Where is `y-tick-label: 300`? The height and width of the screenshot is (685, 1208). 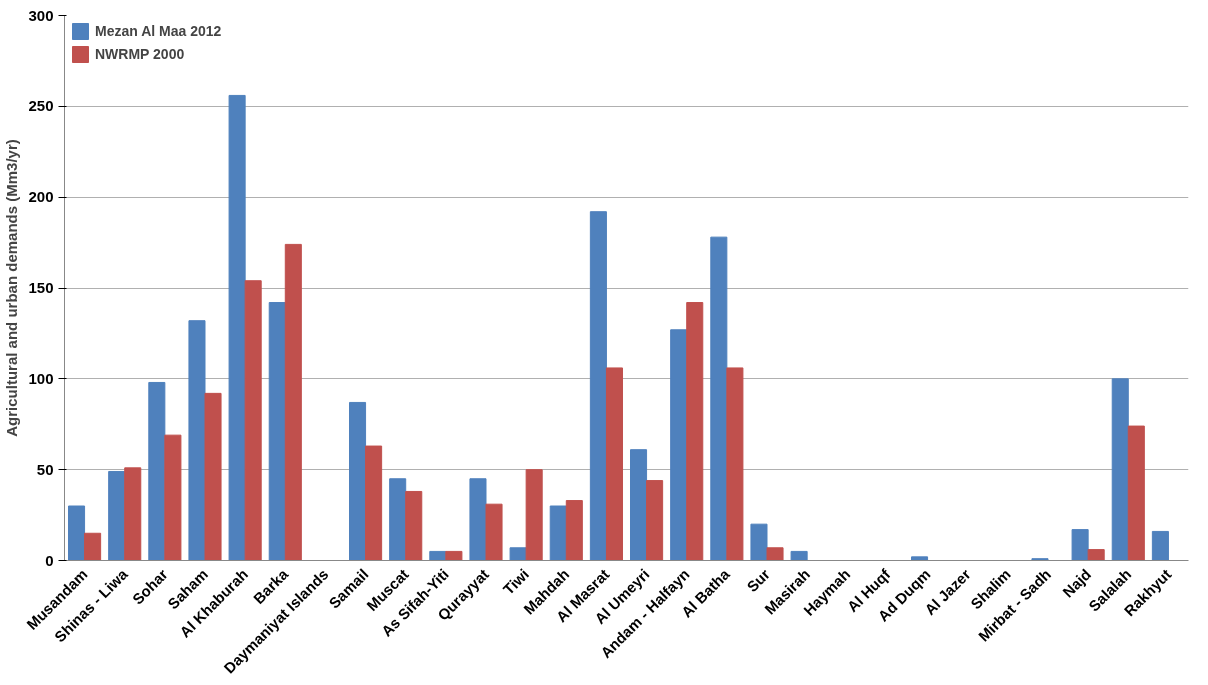 y-tick-label: 300 is located at coordinates (41, 15).